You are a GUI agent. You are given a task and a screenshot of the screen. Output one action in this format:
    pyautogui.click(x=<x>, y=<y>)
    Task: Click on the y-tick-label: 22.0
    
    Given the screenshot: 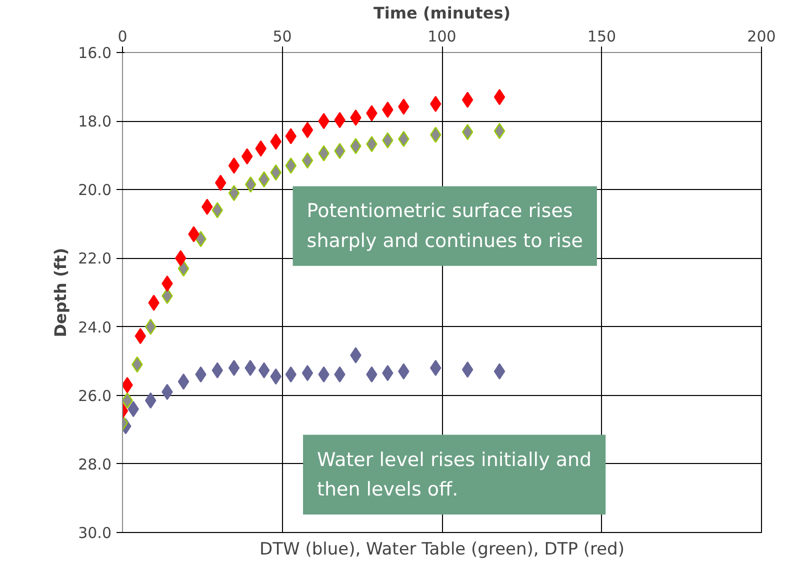 What is the action you would take?
    pyautogui.click(x=95, y=259)
    